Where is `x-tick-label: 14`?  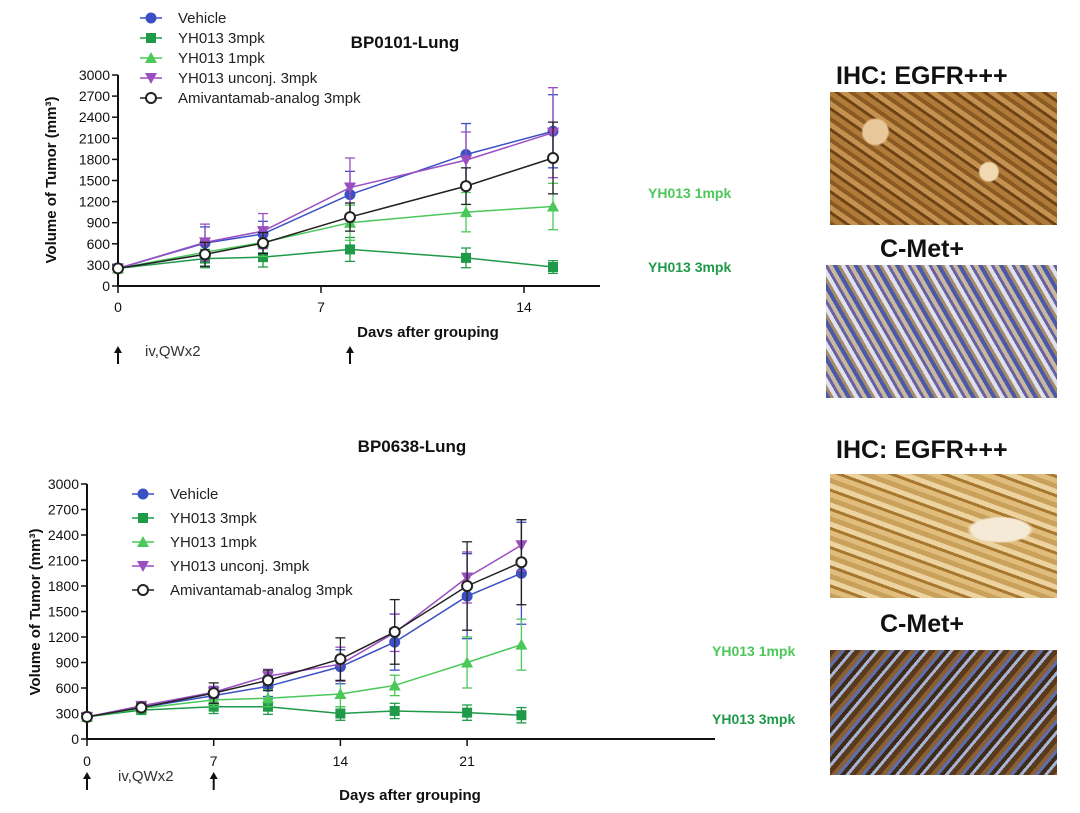 x-tick-label: 14 is located at coordinates (524, 307).